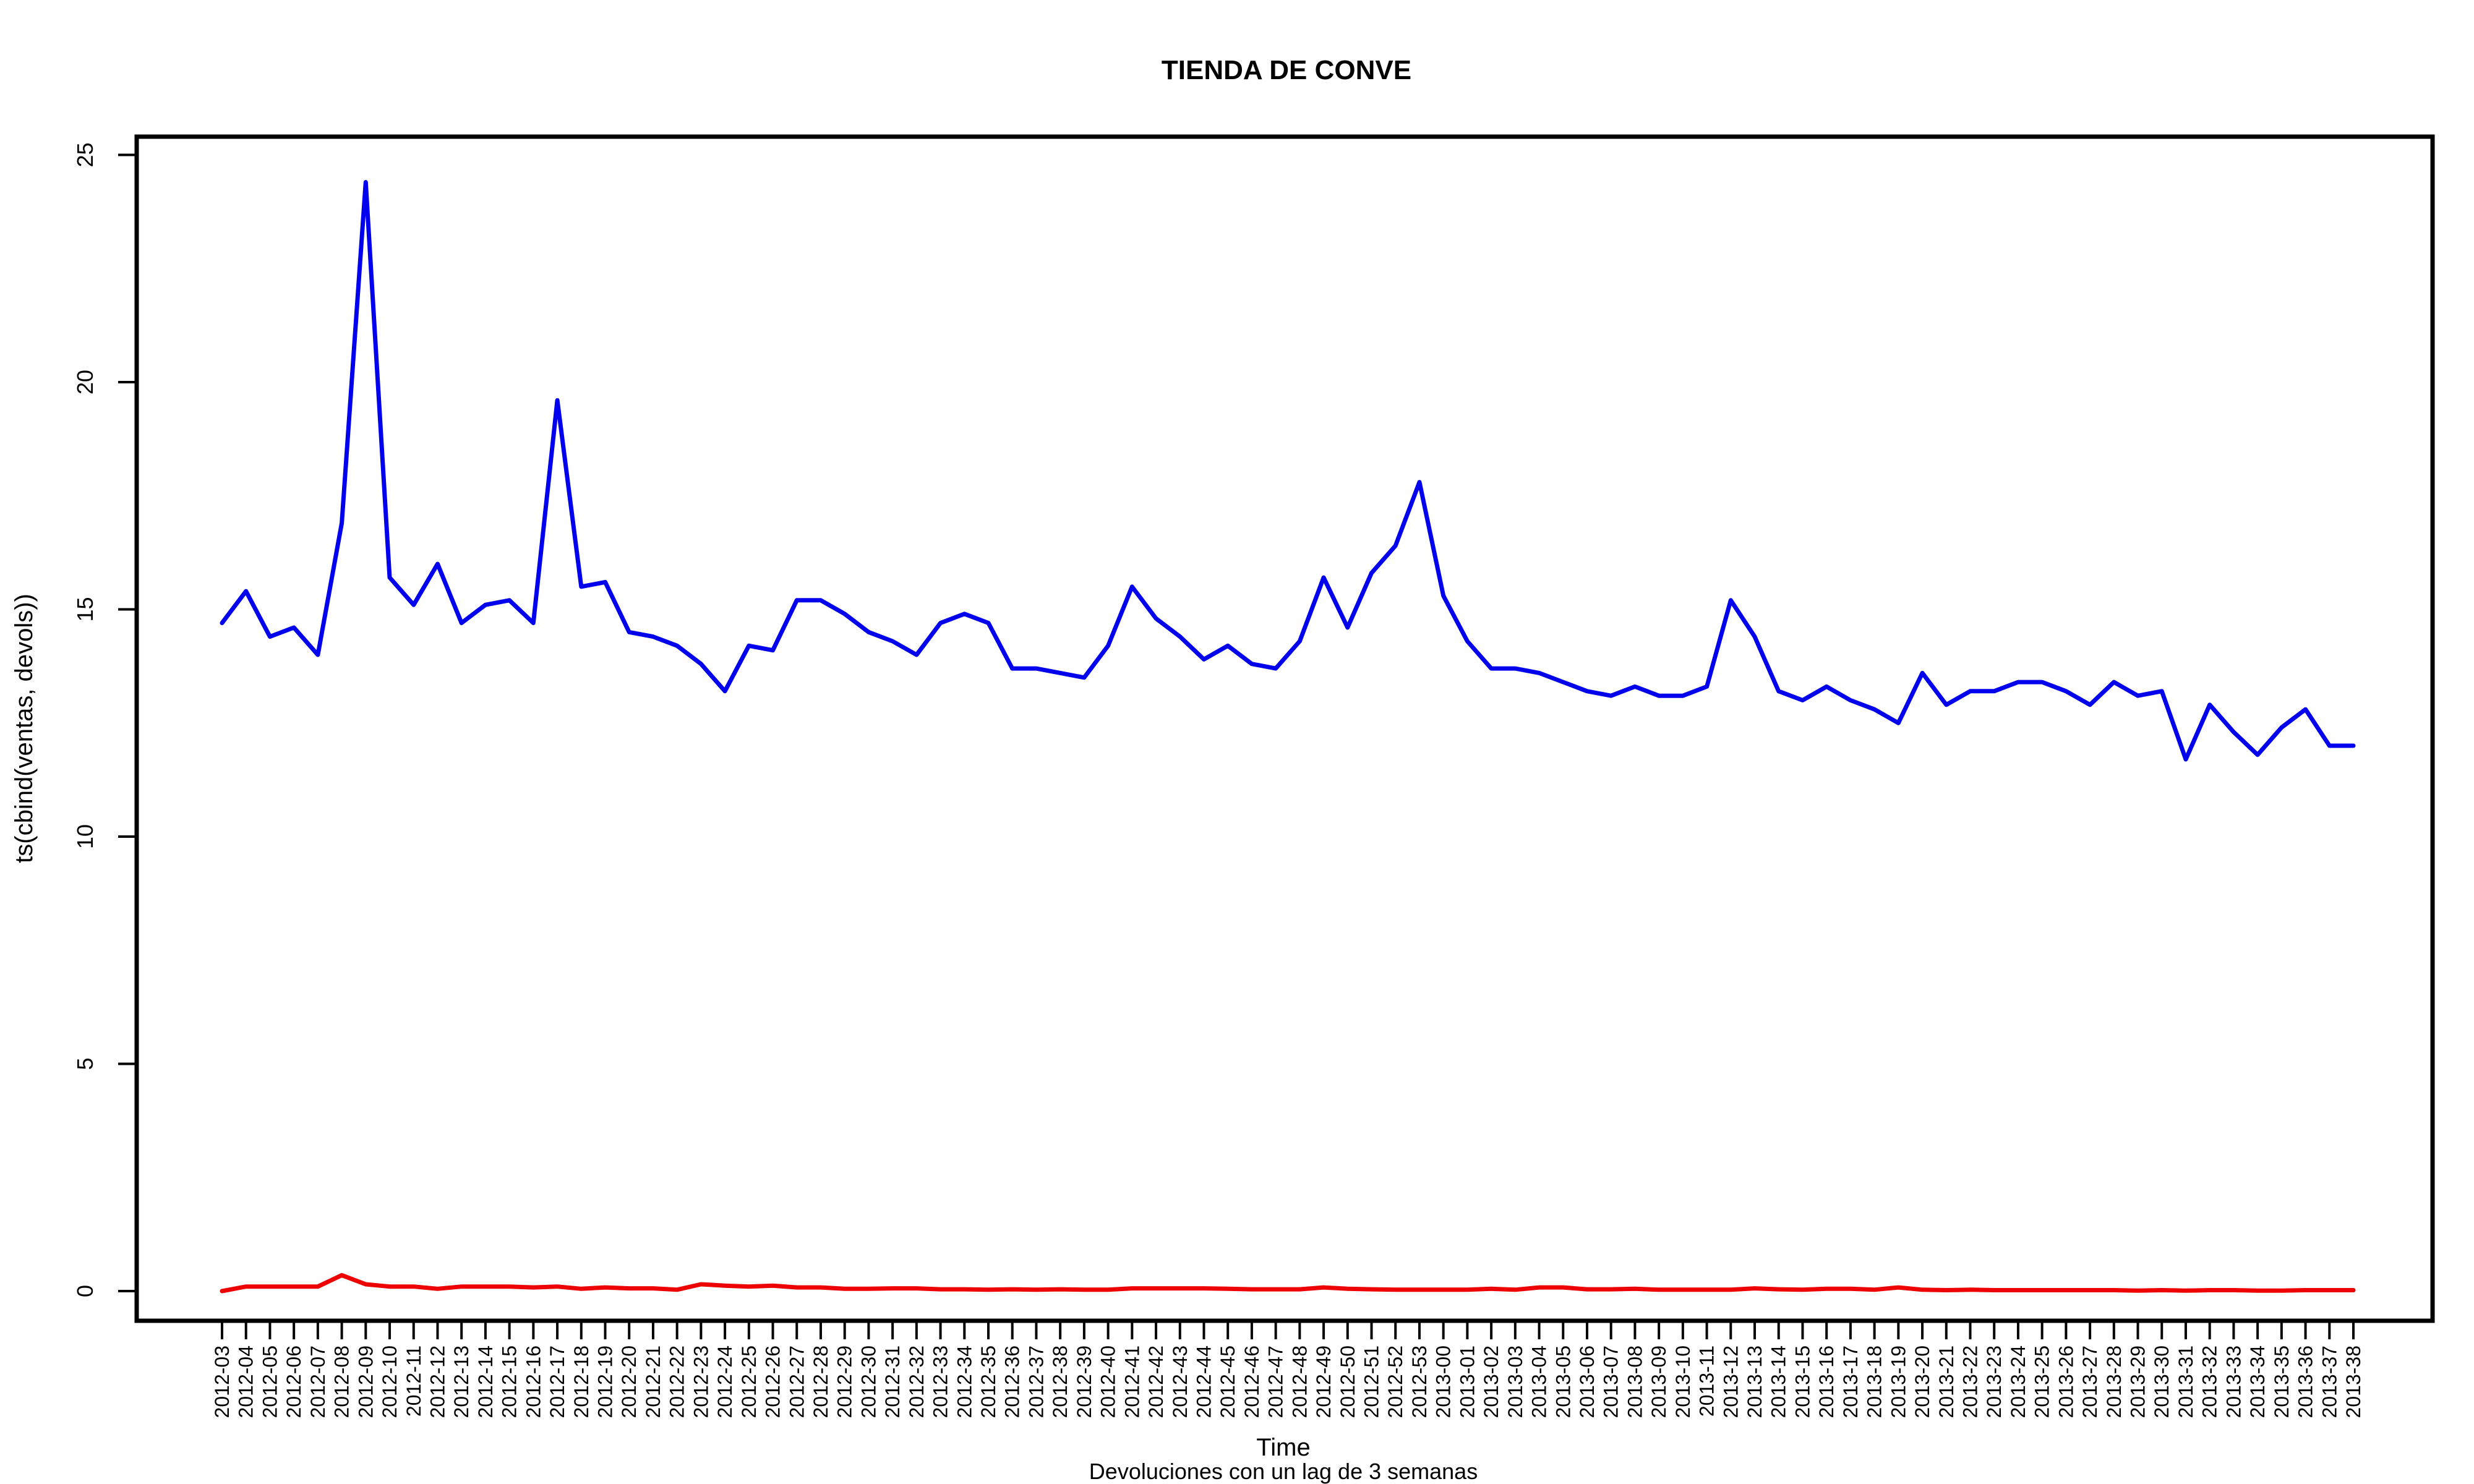  I want to click on x-tick-label: 2012-30, so click(869, 1381).